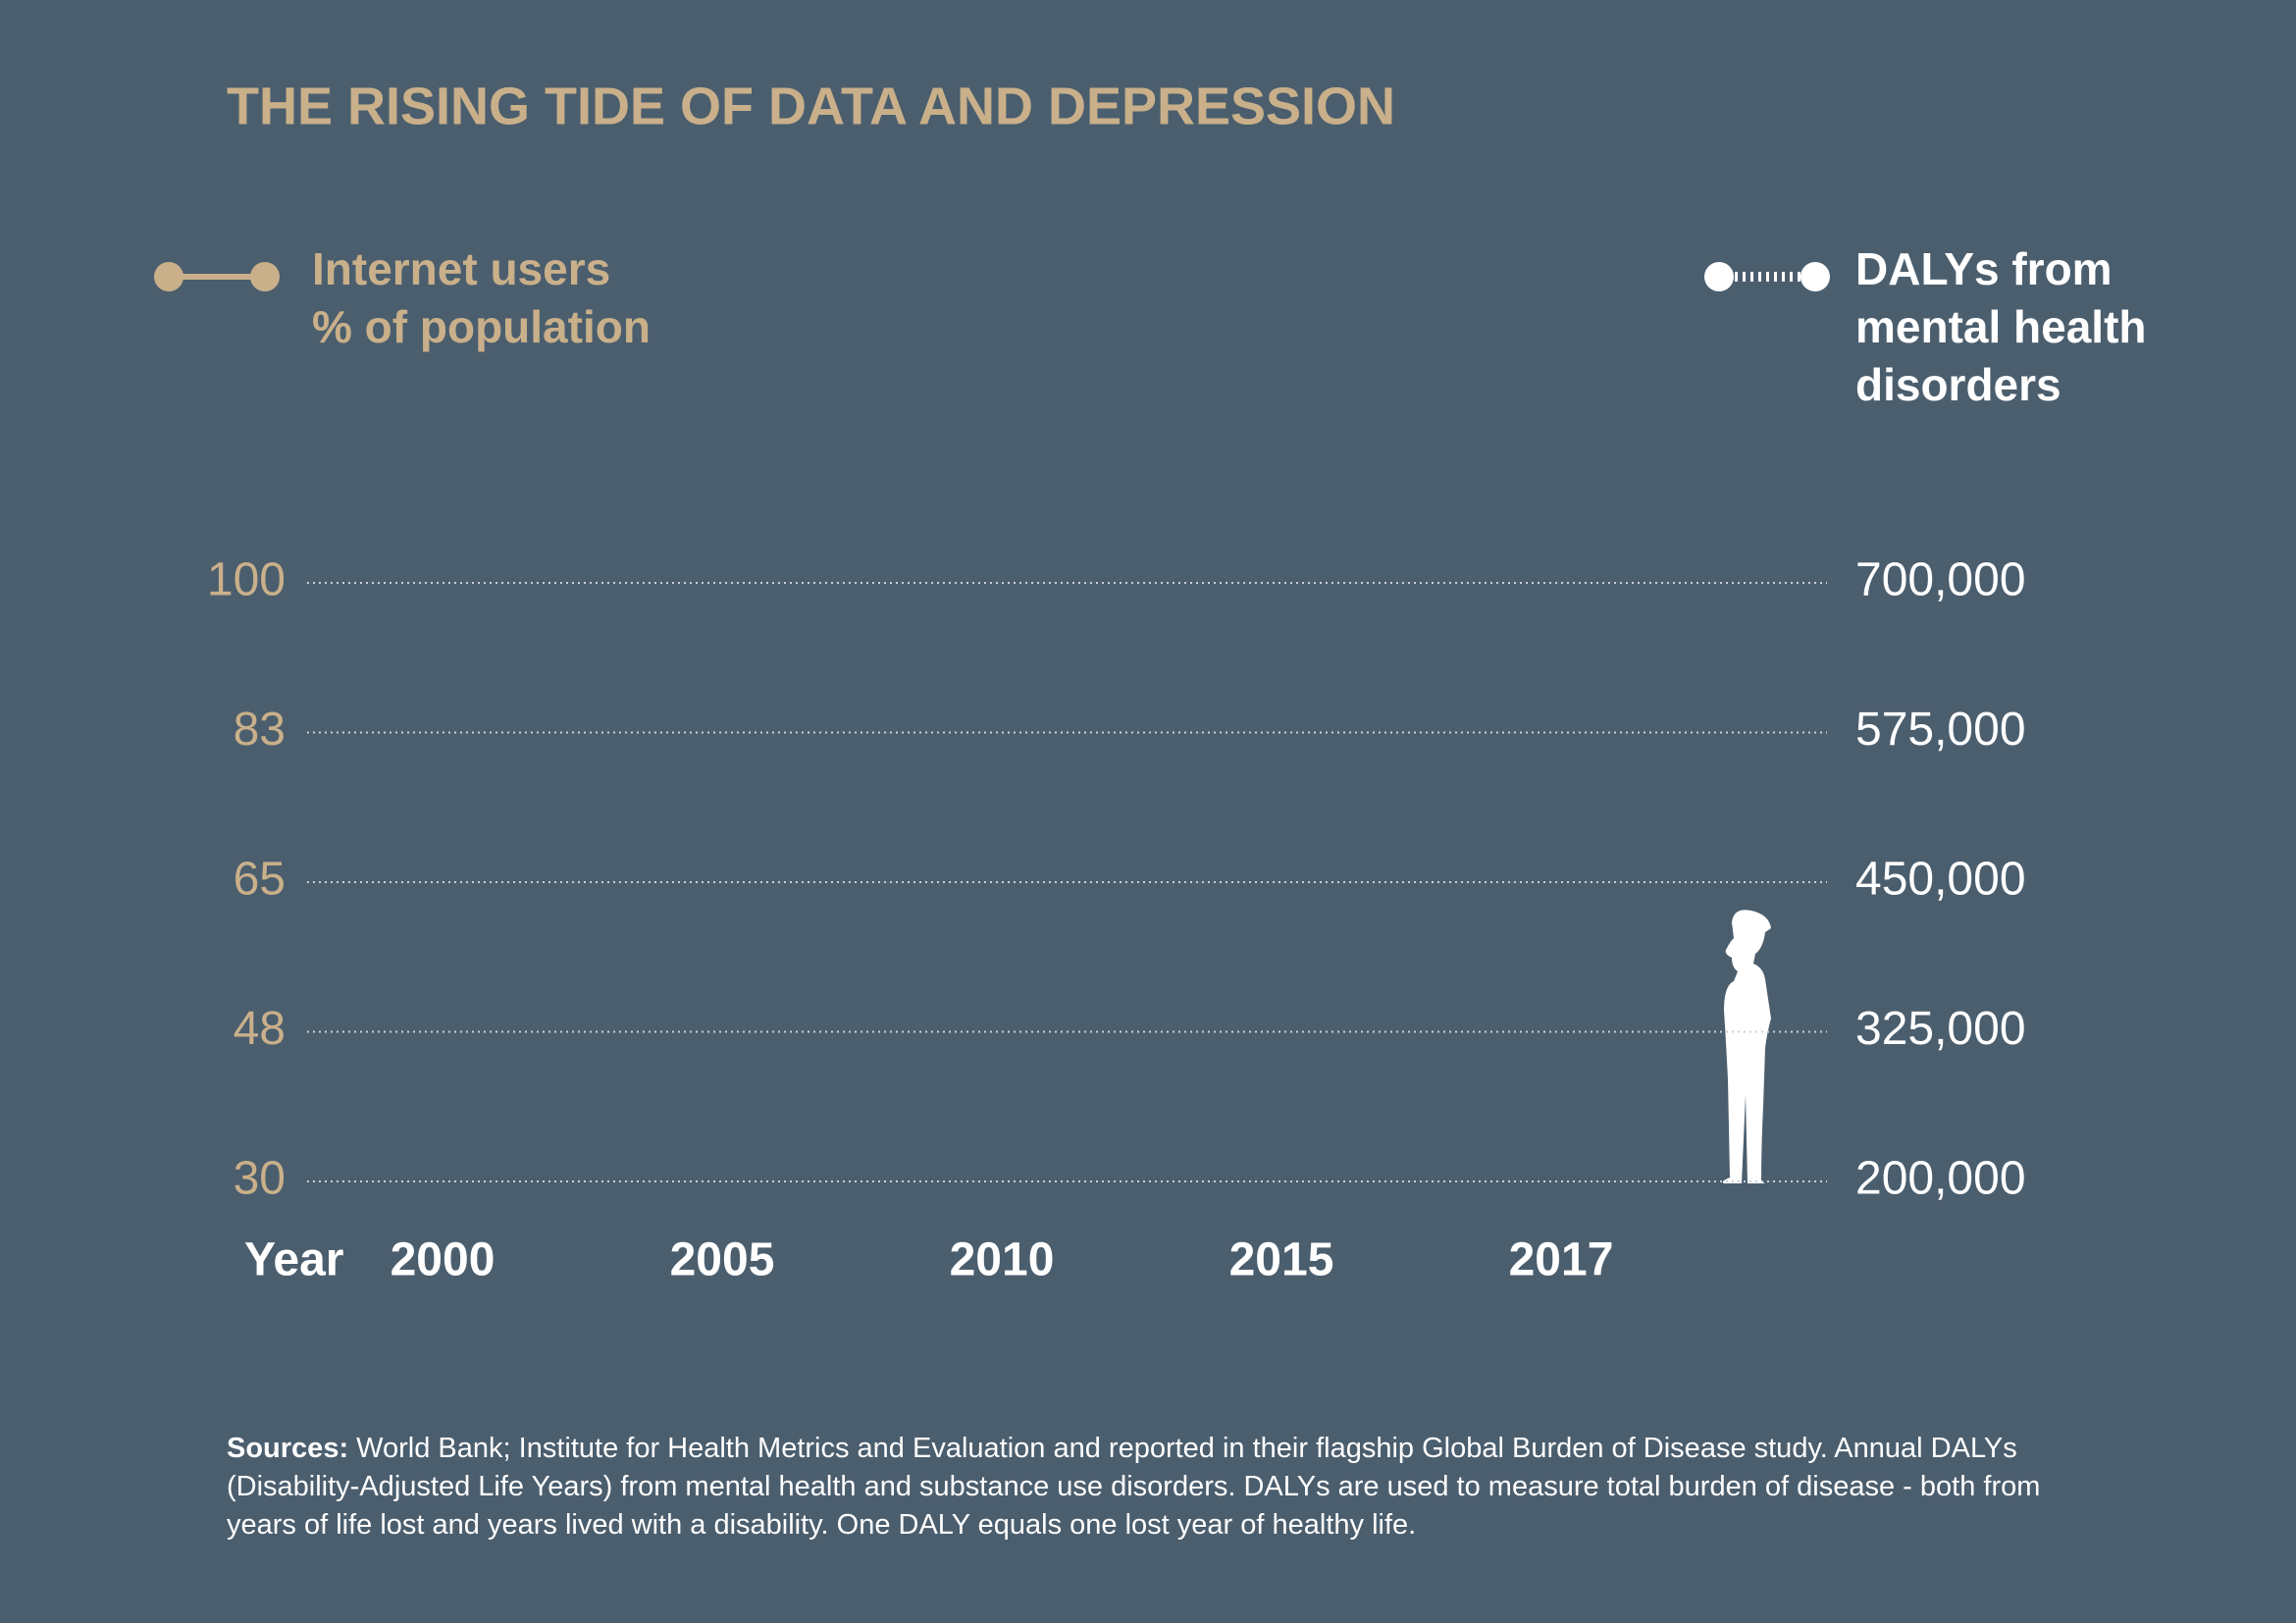  I want to click on y-tick-label: 30, so click(260, 1179).